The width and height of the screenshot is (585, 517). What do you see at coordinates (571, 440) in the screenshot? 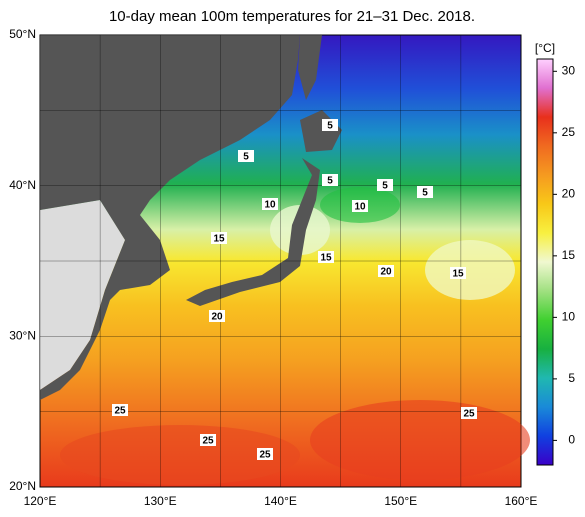
I see `colorbar-tick-label: 0` at bounding box center [571, 440].